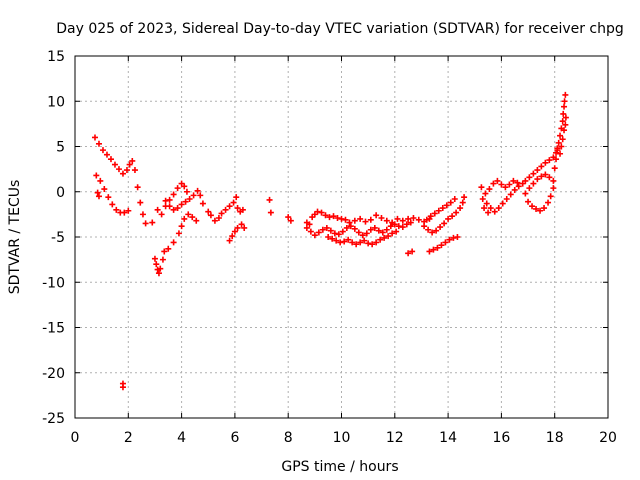  Describe the element at coordinates (53, 419) in the screenshot. I see `y-tick-label: -25` at that location.